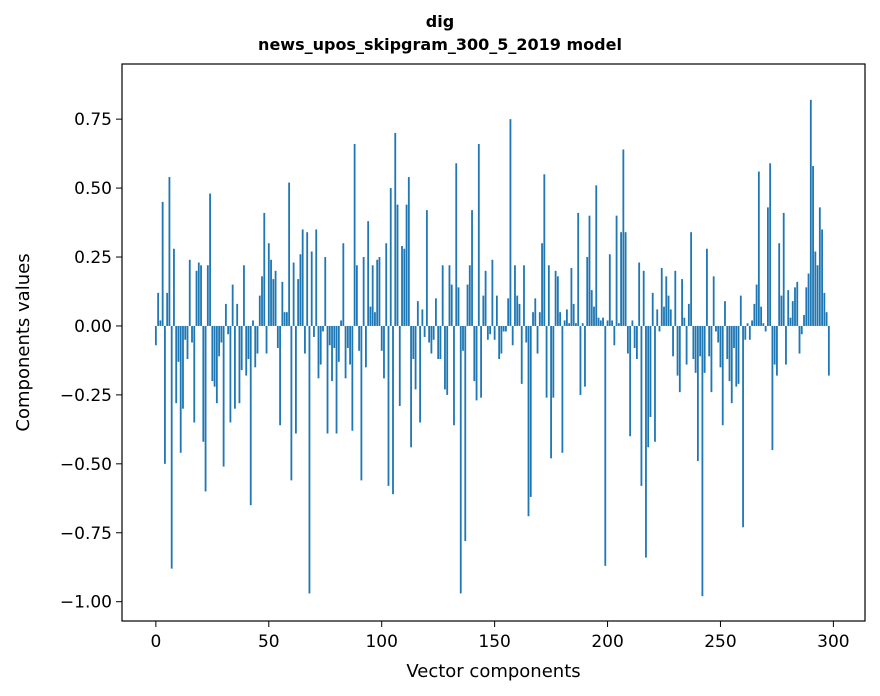 The image size is (880, 696). What do you see at coordinates (381, 642) in the screenshot?
I see `x-tick-label: 100` at bounding box center [381, 642].